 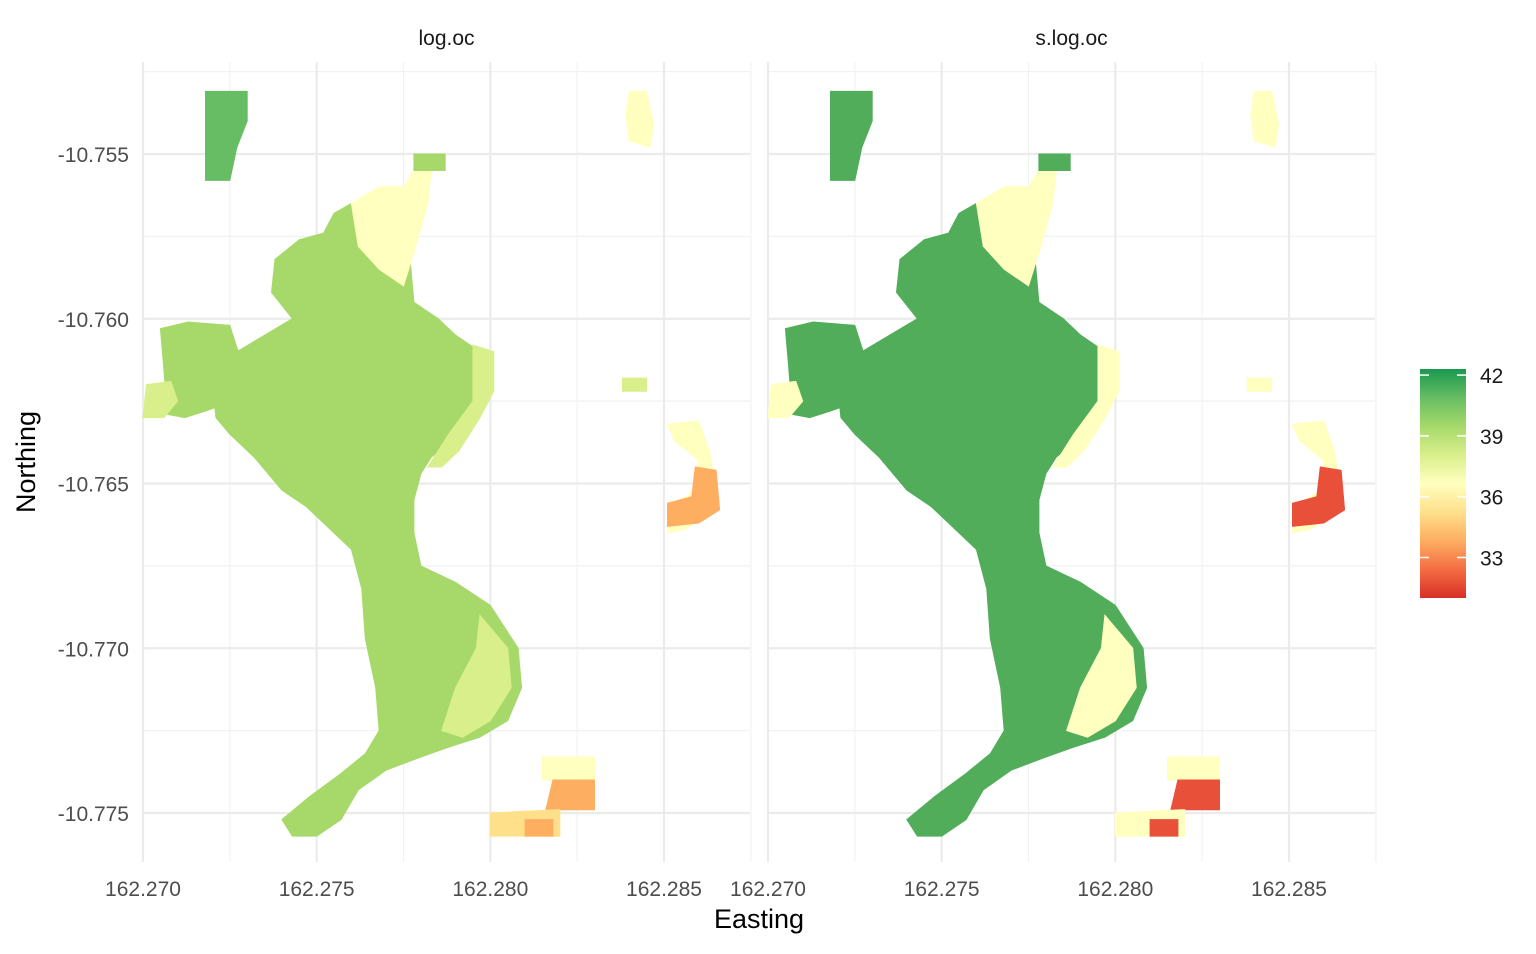 I want to click on x-tick-label-2-2: 162.280, so click(x=1115, y=889).